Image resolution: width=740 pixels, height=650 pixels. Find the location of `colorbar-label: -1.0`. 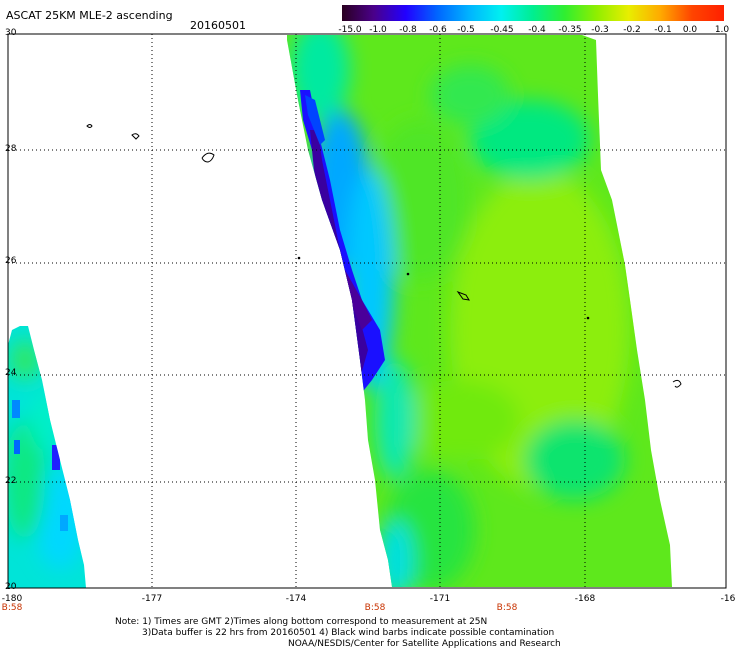

colorbar-label: -1.0 is located at coordinates (378, 30).